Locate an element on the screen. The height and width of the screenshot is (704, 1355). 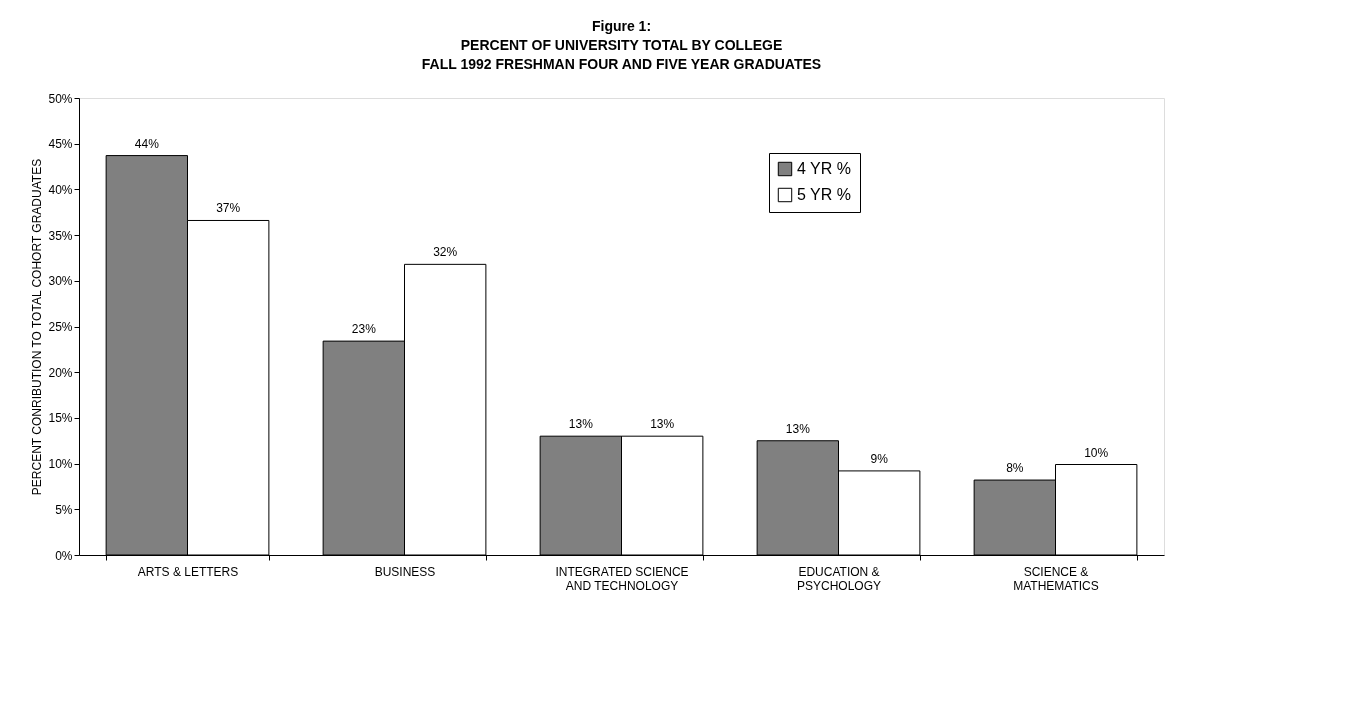
data-label: 8% is located at coordinates (1015, 468).